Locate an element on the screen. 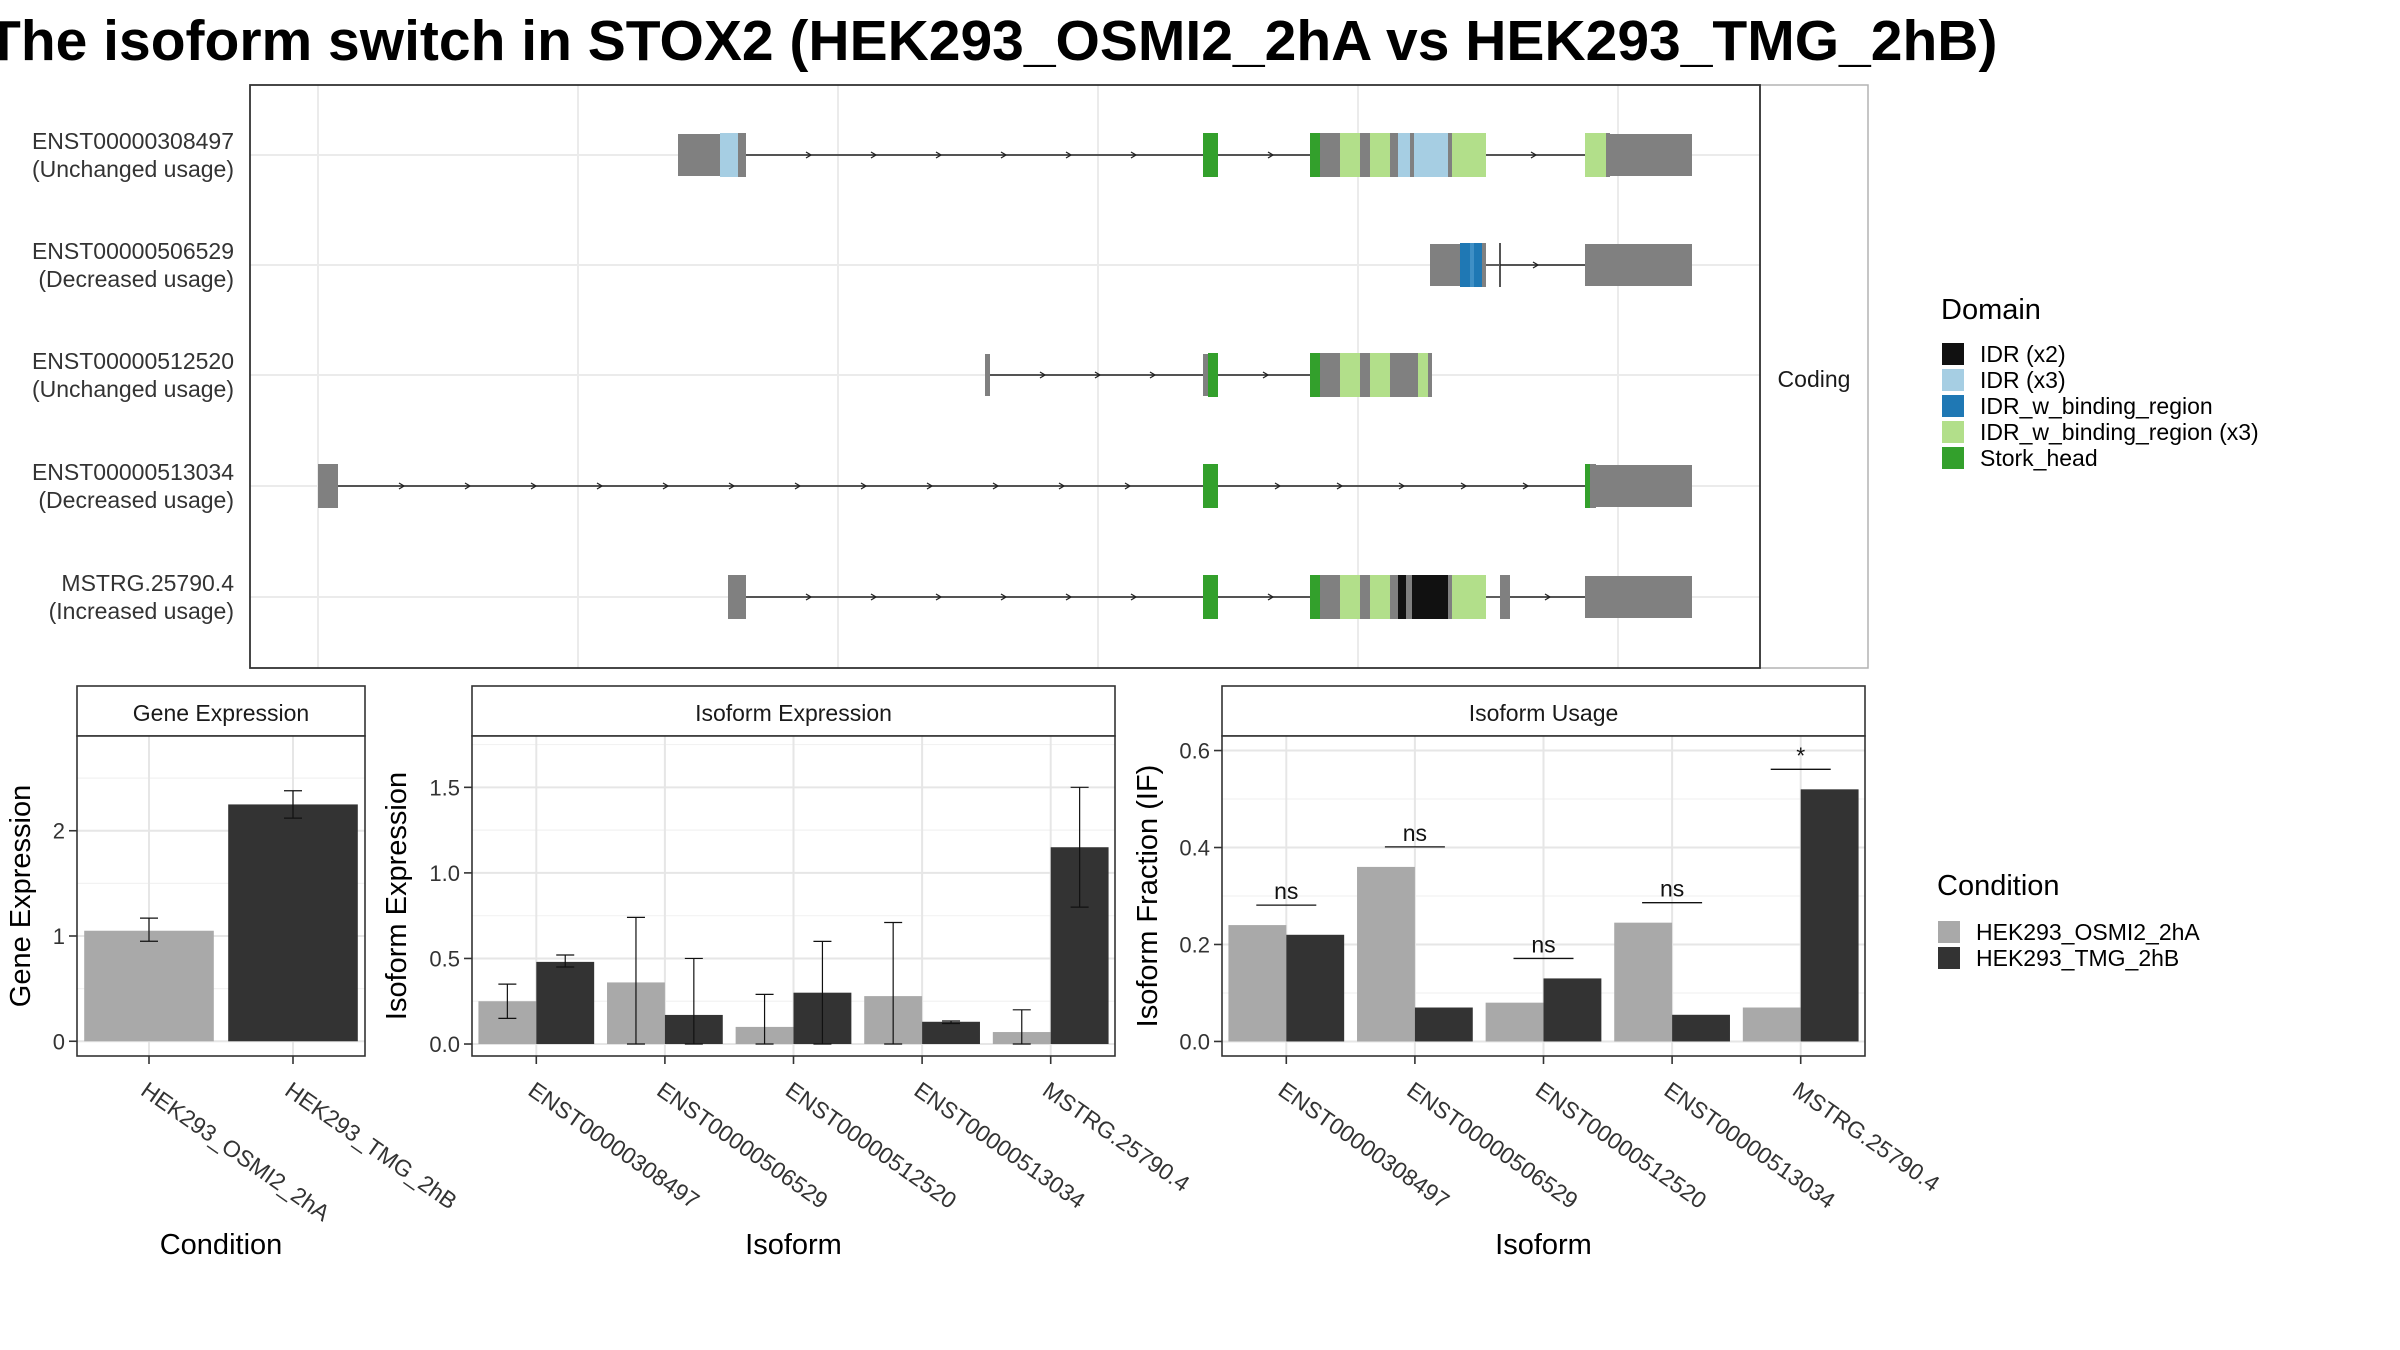  y-tick-label: 0.0 is located at coordinates (444, 1044).